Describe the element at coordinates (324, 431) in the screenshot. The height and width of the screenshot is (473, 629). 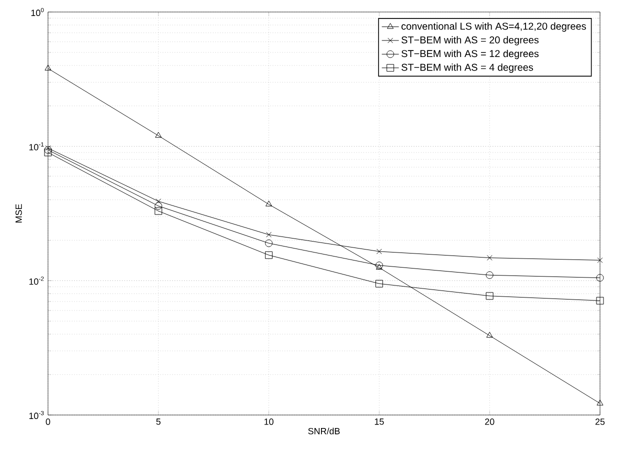
I see `x-axis-title: SNR/dB` at that location.